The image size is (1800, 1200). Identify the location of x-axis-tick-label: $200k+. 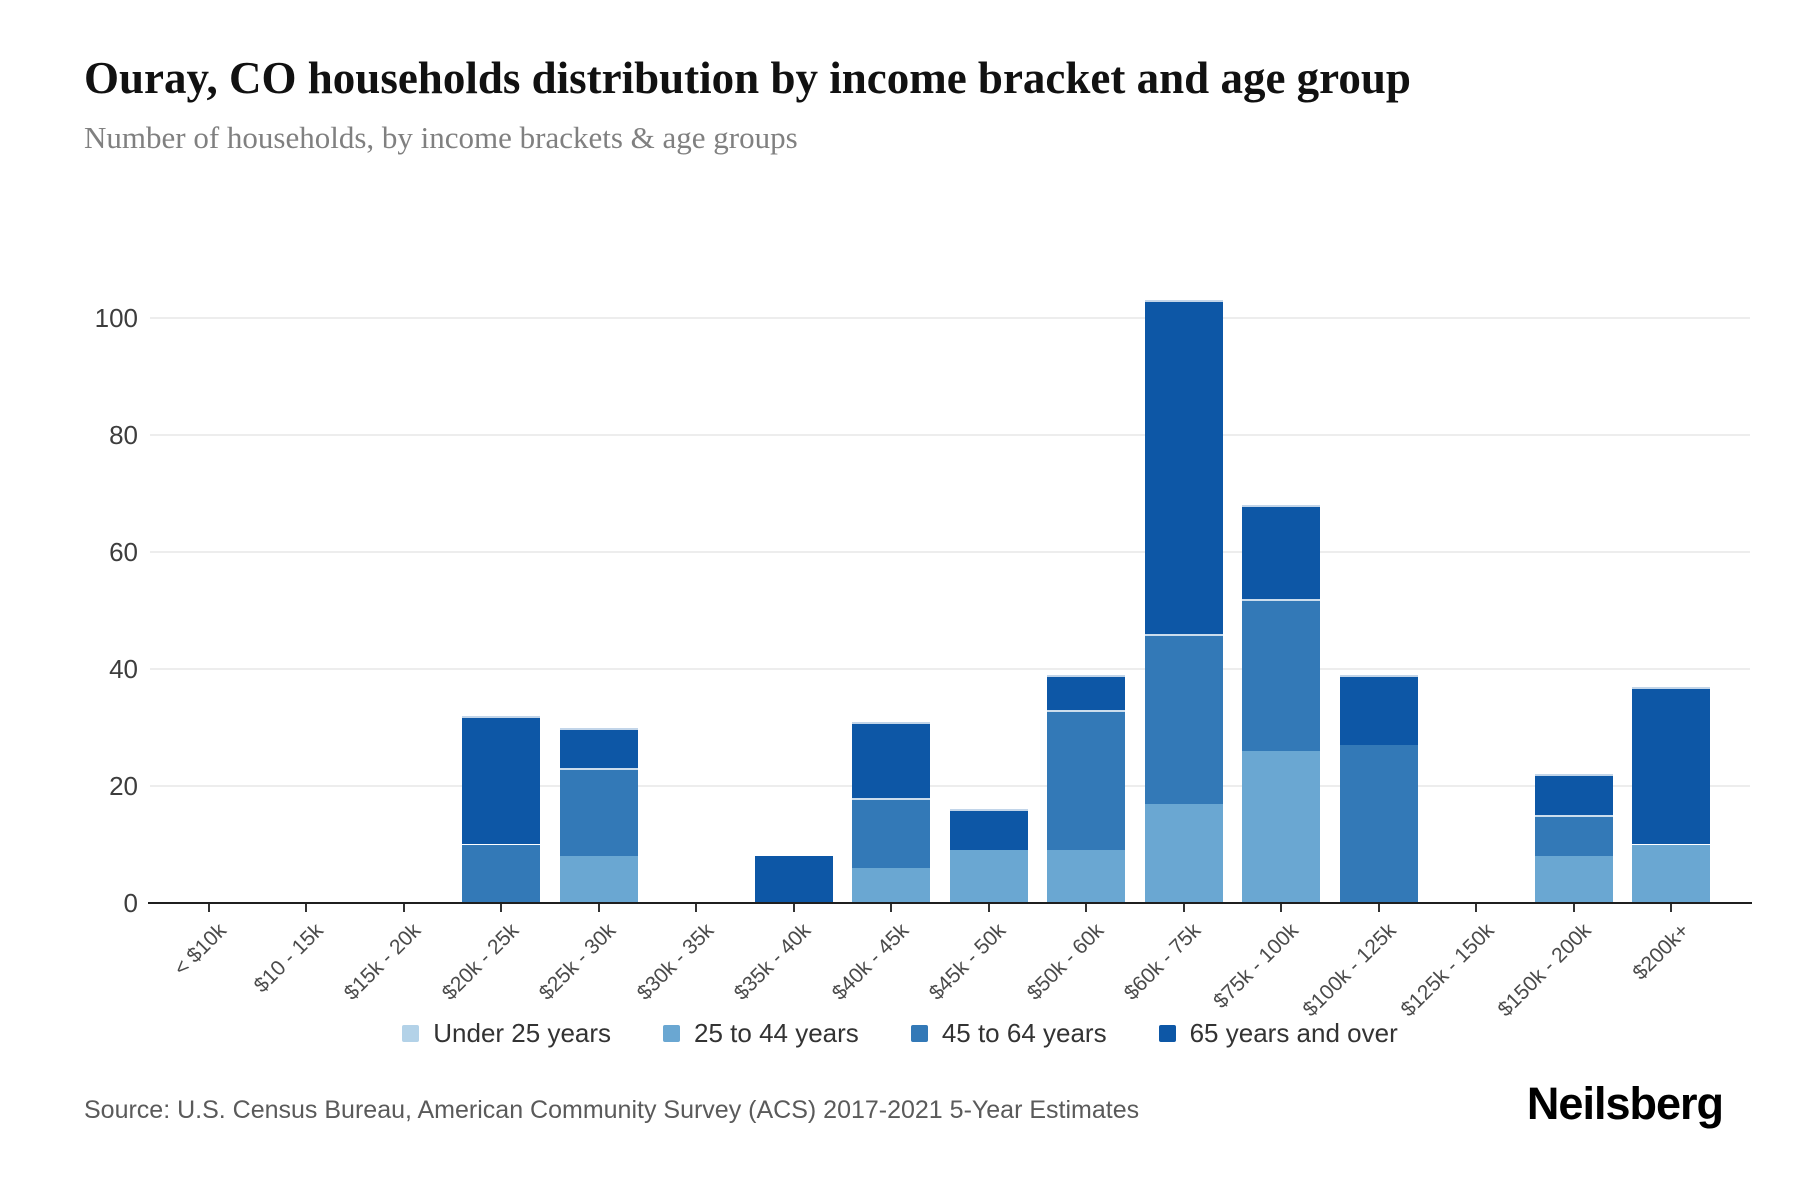
(1660, 952).